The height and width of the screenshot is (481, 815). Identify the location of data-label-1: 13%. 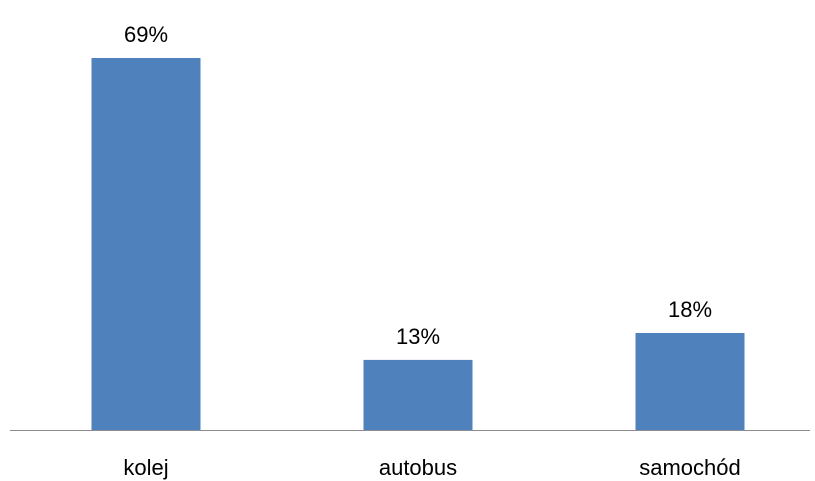
(418, 336).